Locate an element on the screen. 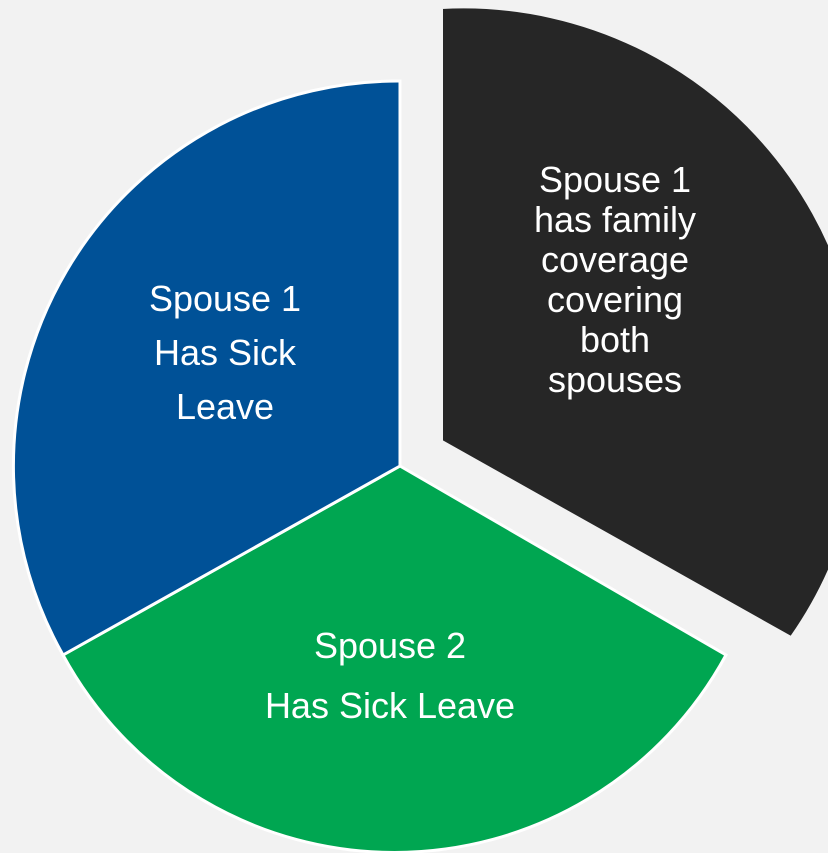 This screenshot has height=853, width=828. segment-dark-line: coverage is located at coordinates (615, 259).